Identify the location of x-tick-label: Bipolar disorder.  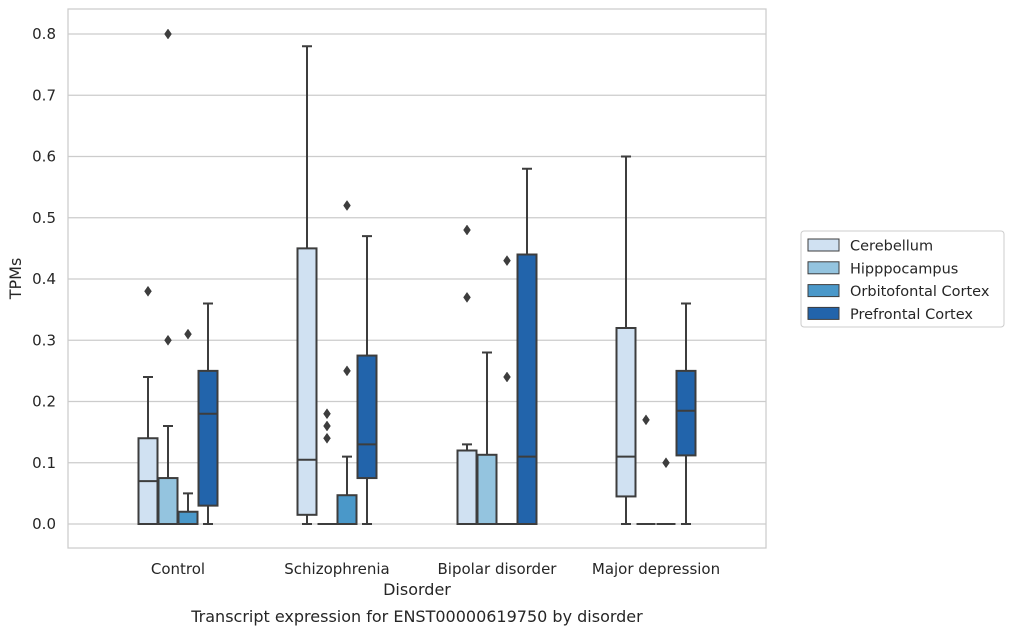
(498, 569).